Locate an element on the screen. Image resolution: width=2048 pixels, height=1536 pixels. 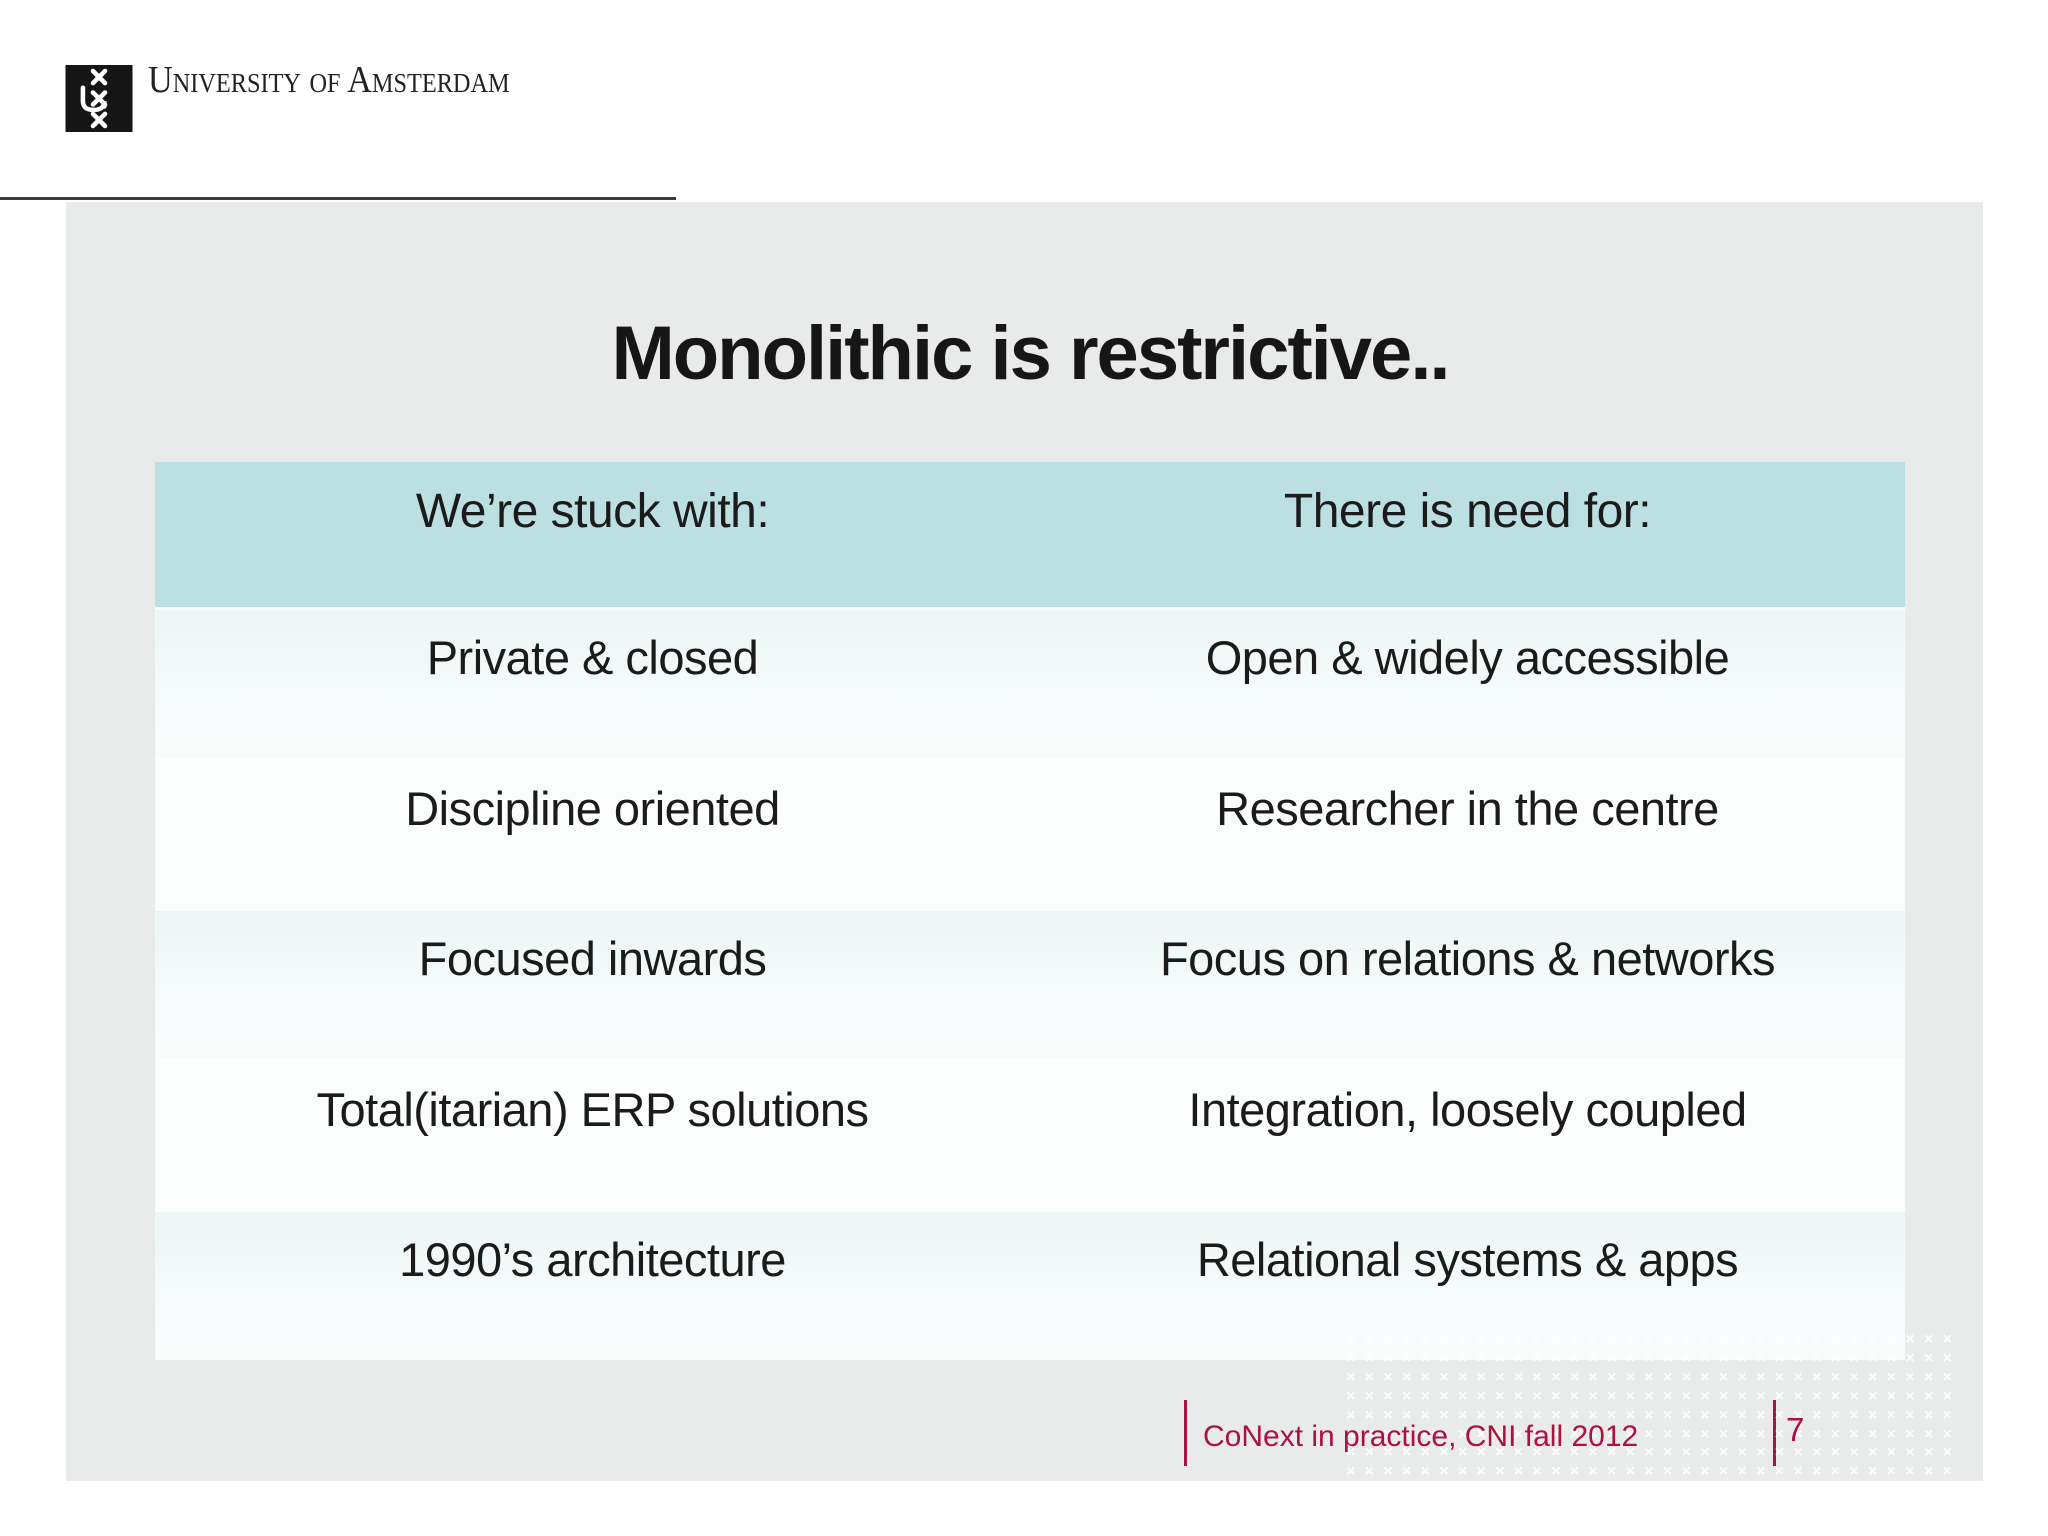
header-cell-right: There is need for: is located at coordinates (1467, 511).